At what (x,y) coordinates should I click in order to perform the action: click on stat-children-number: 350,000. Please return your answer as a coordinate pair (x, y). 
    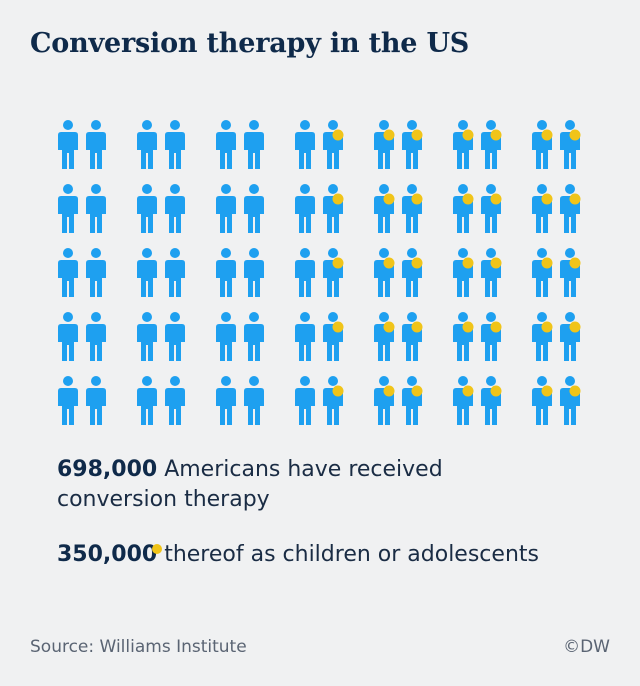
    Looking at the image, I should click on (107, 554).